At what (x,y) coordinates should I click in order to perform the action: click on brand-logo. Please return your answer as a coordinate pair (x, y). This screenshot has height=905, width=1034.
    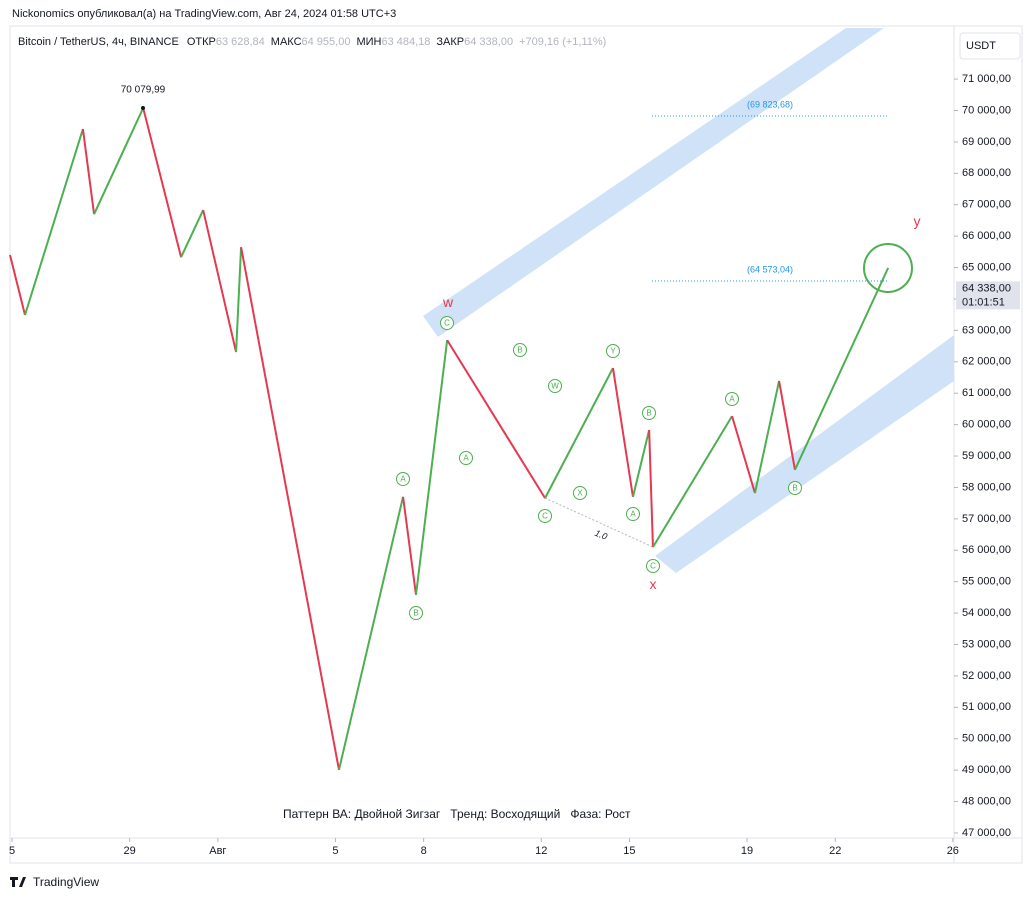
    Looking at the image, I should click on (18, 882).